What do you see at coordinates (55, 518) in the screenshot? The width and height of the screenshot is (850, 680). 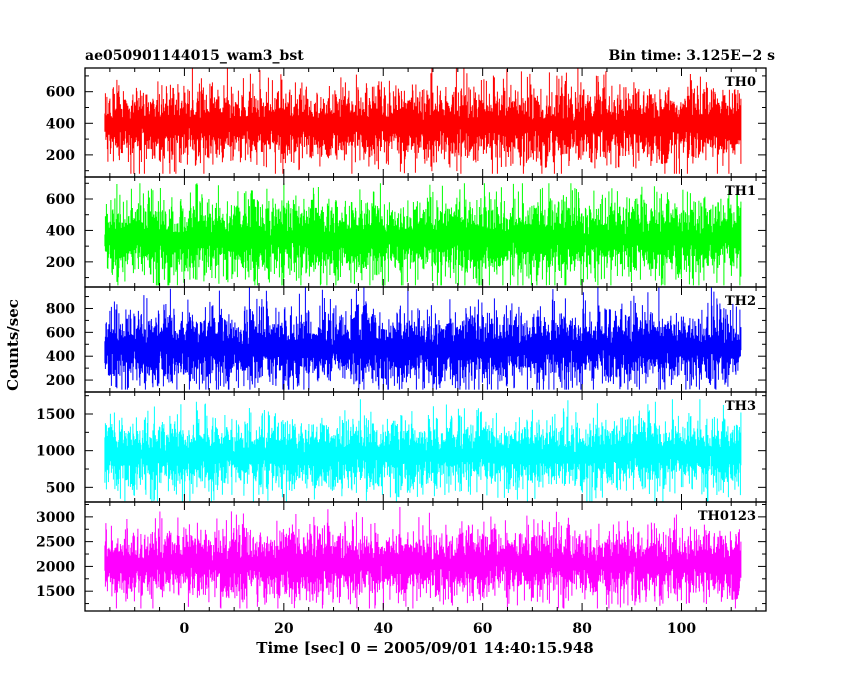 I see `y-tick-label: 3000` at bounding box center [55, 518].